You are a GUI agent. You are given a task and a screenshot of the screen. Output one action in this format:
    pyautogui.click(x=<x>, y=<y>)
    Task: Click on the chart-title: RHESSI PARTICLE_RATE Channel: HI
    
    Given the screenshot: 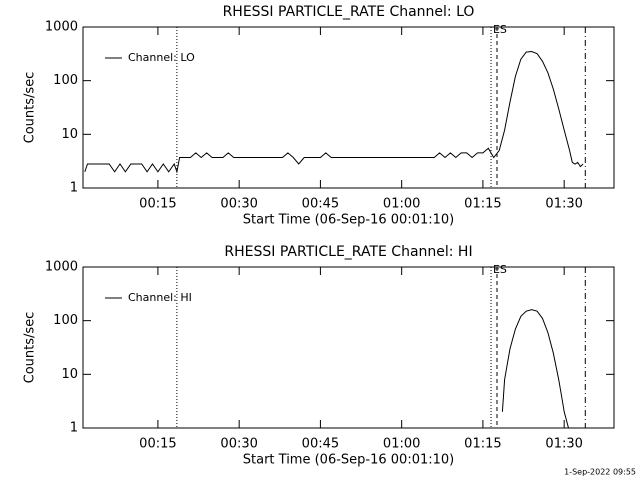 What is the action you would take?
    pyautogui.click(x=348, y=252)
    